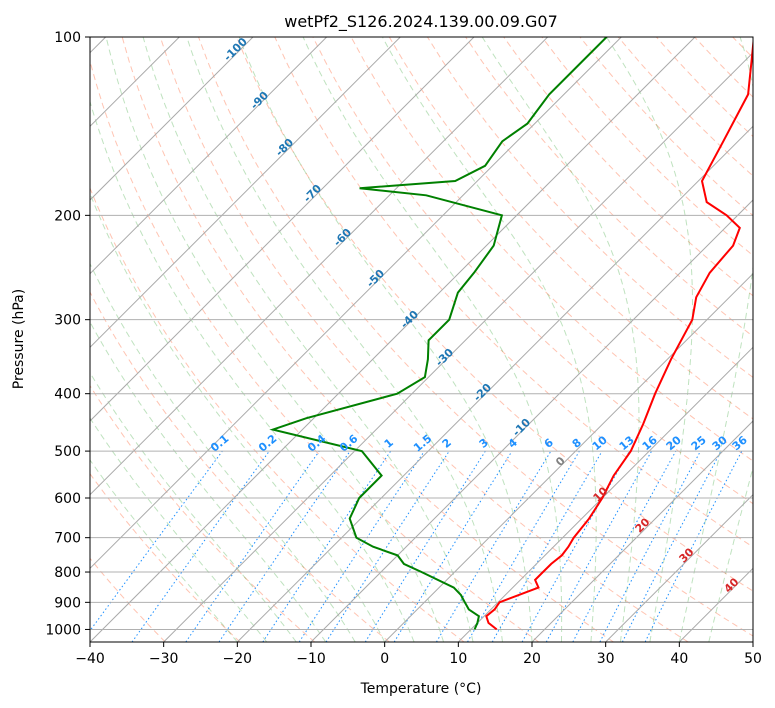 This screenshot has height=708, width=775. What do you see at coordinates (521, 427) in the screenshot?
I see `adiabat-label: -10` at bounding box center [521, 427].